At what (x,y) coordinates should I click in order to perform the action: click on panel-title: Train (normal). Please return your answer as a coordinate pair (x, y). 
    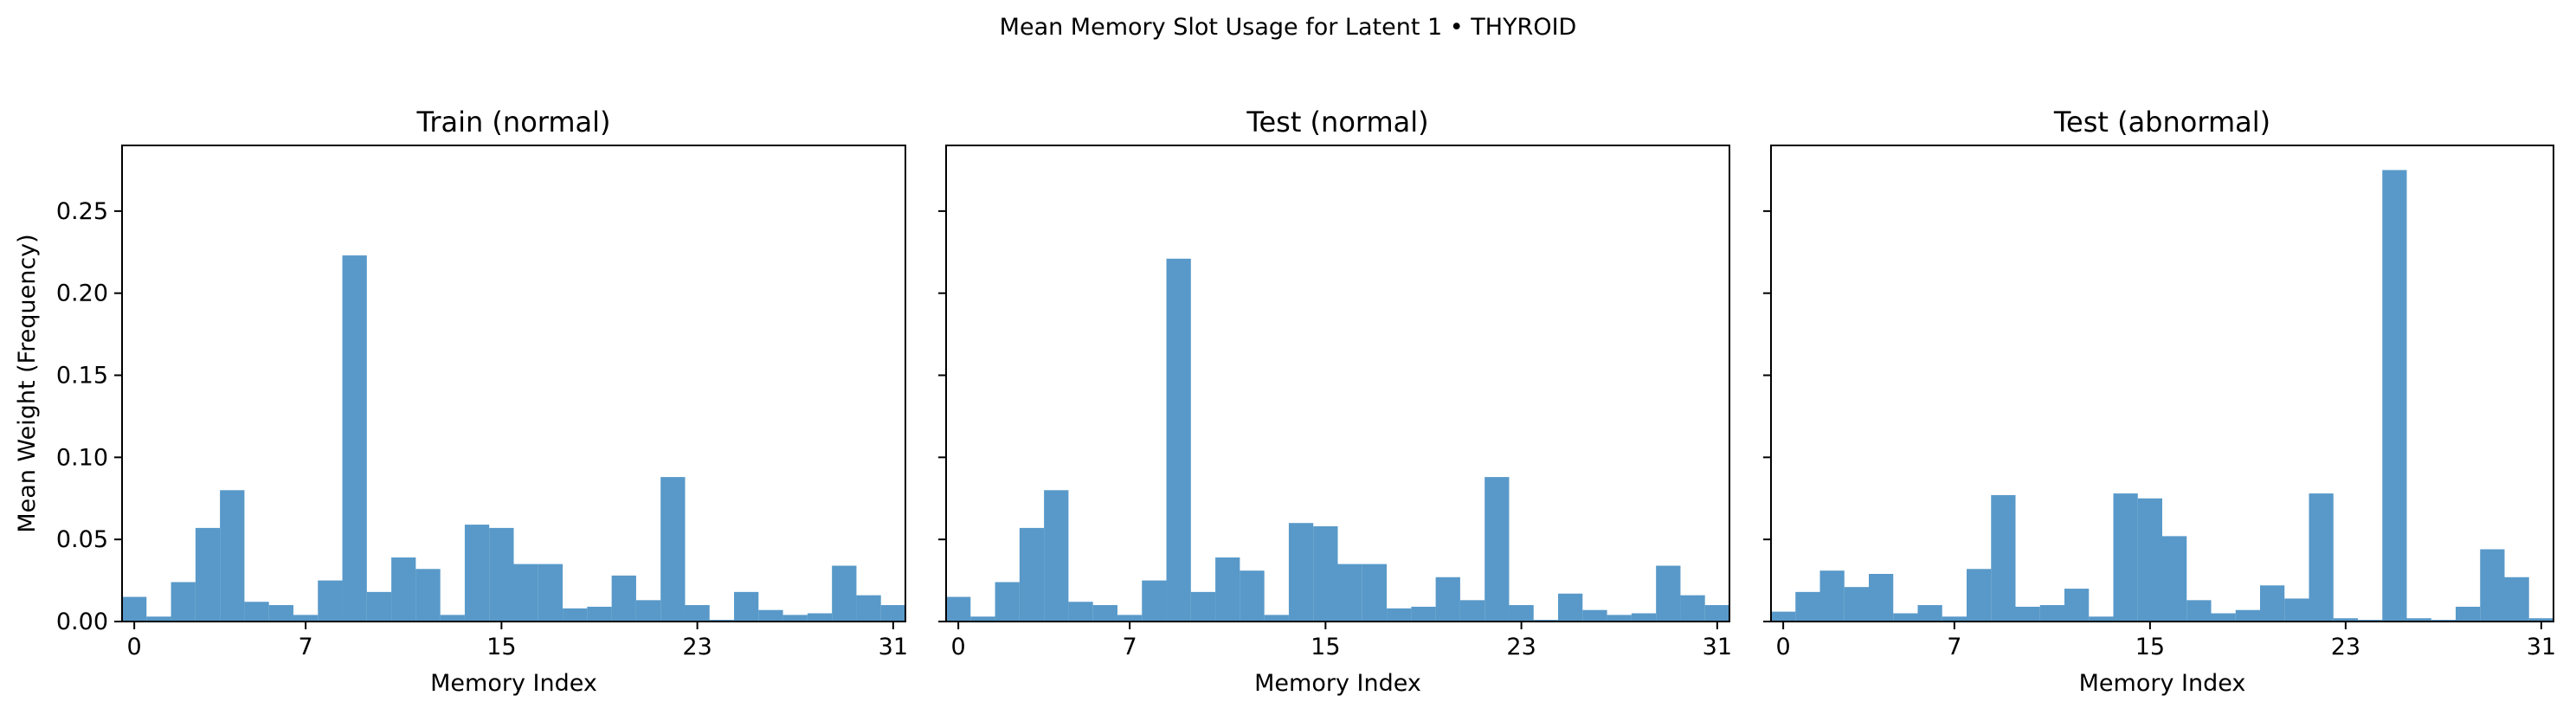
    Looking at the image, I should click on (512, 122).